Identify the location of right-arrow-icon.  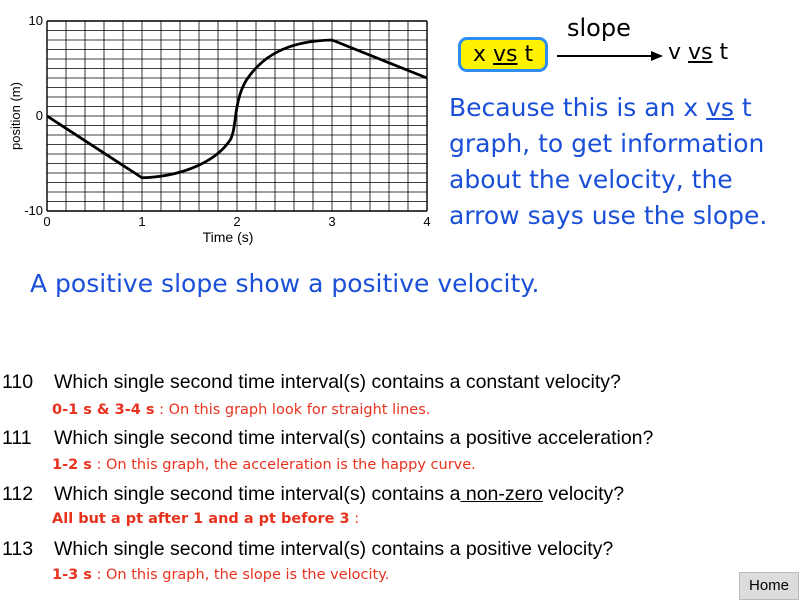
(610, 56).